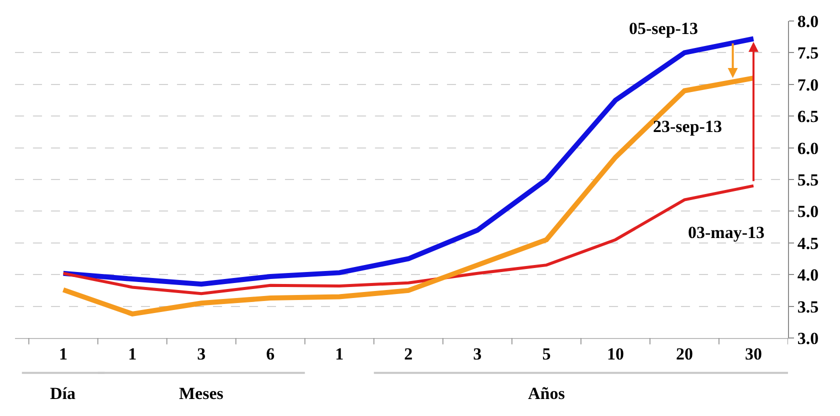 The width and height of the screenshot is (840, 416). What do you see at coordinates (753, 354) in the screenshot?
I see `x-tick-label: 30` at bounding box center [753, 354].